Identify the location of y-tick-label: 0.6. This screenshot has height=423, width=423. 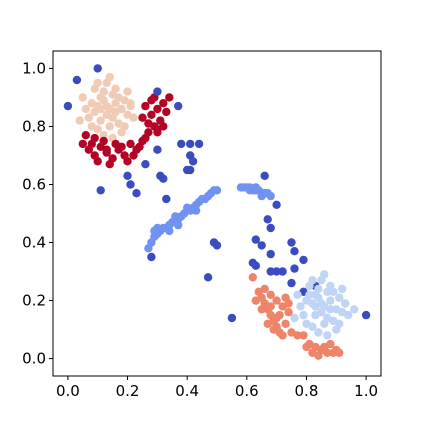
(34, 184).